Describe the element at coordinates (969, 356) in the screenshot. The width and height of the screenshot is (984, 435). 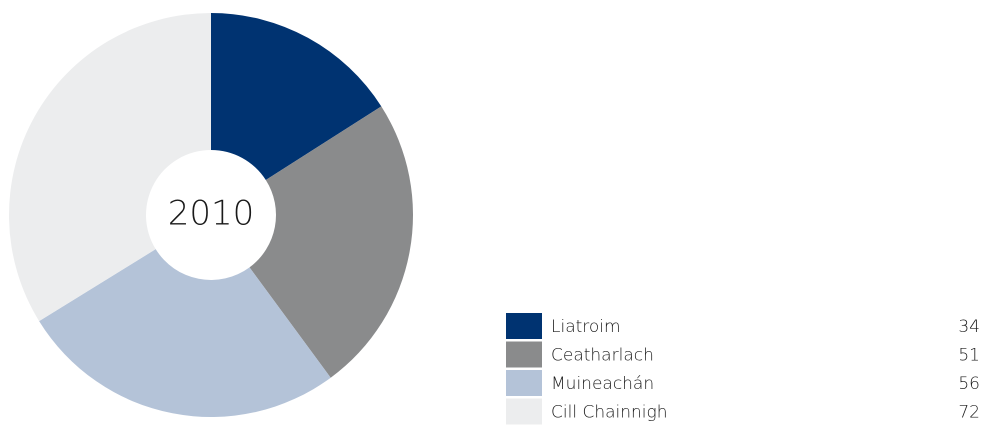
I see `legend-value: 51` at that location.